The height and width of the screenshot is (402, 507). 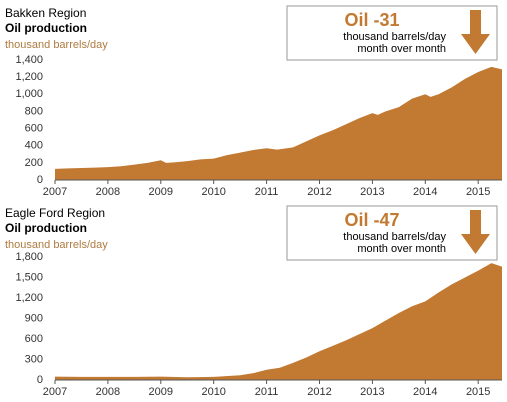 I want to click on y-tick-label: 200, so click(x=34, y=163).